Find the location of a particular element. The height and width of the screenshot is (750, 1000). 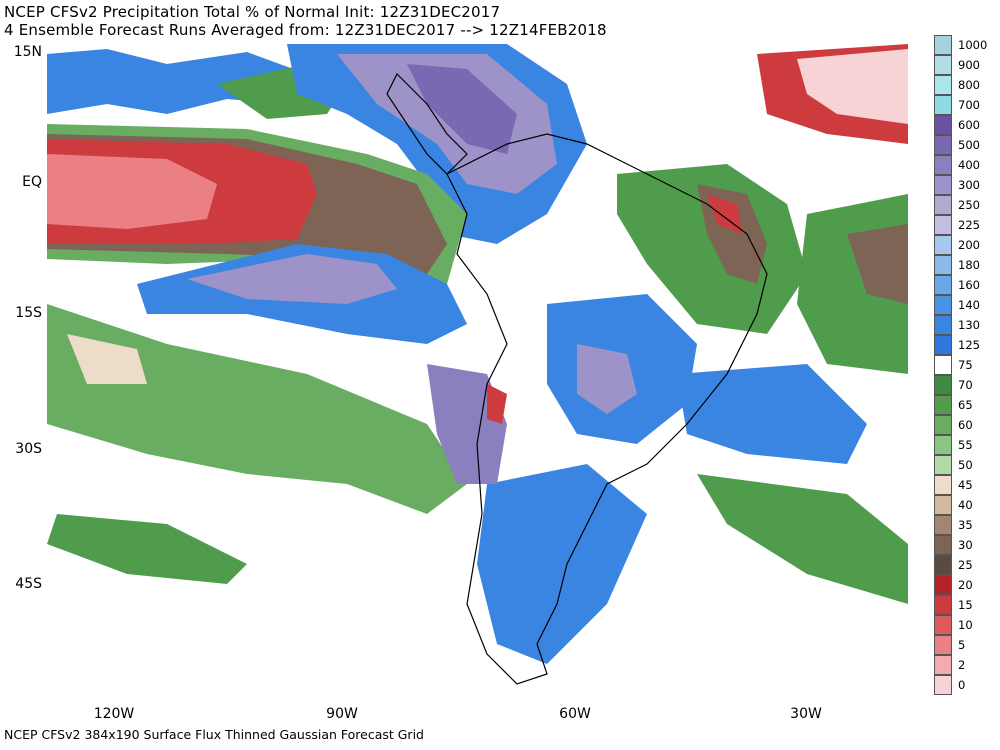

contour-purple-se-pacific is located at coordinates (292, 279).